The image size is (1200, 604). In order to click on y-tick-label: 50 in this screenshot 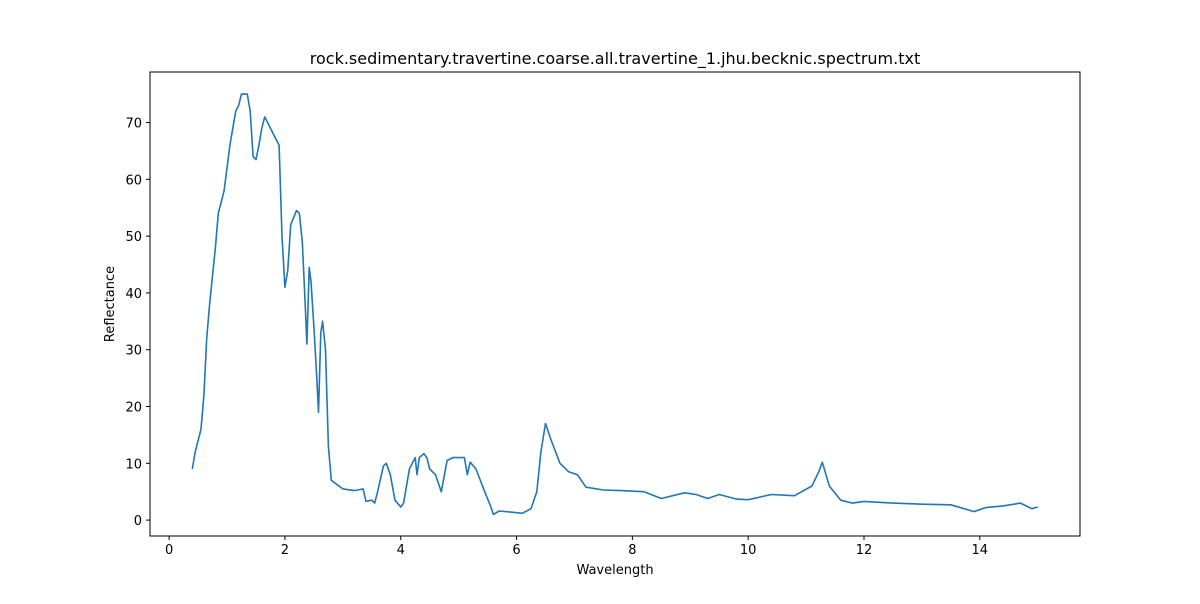, I will do `click(133, 237)`.